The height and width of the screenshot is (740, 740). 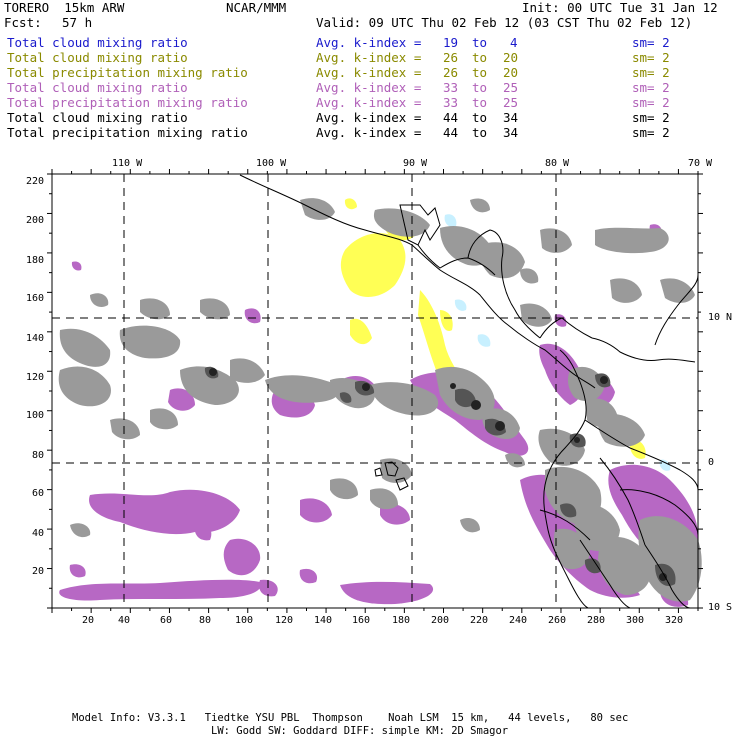 What do you see at coordinates (35, 377) in the screenshot?
I see `y-tick-label: 120` at bounding box center [35, 377].